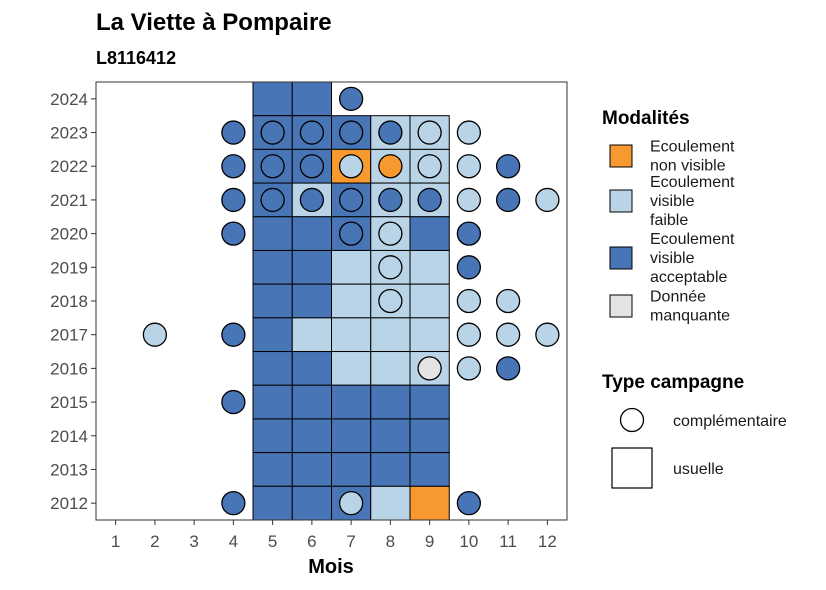 The height and width of the screenshot is (590, 826). Describe the element at coordinates (193, 541) in the screenshot. I see `x-tick-label: 3` at that location.